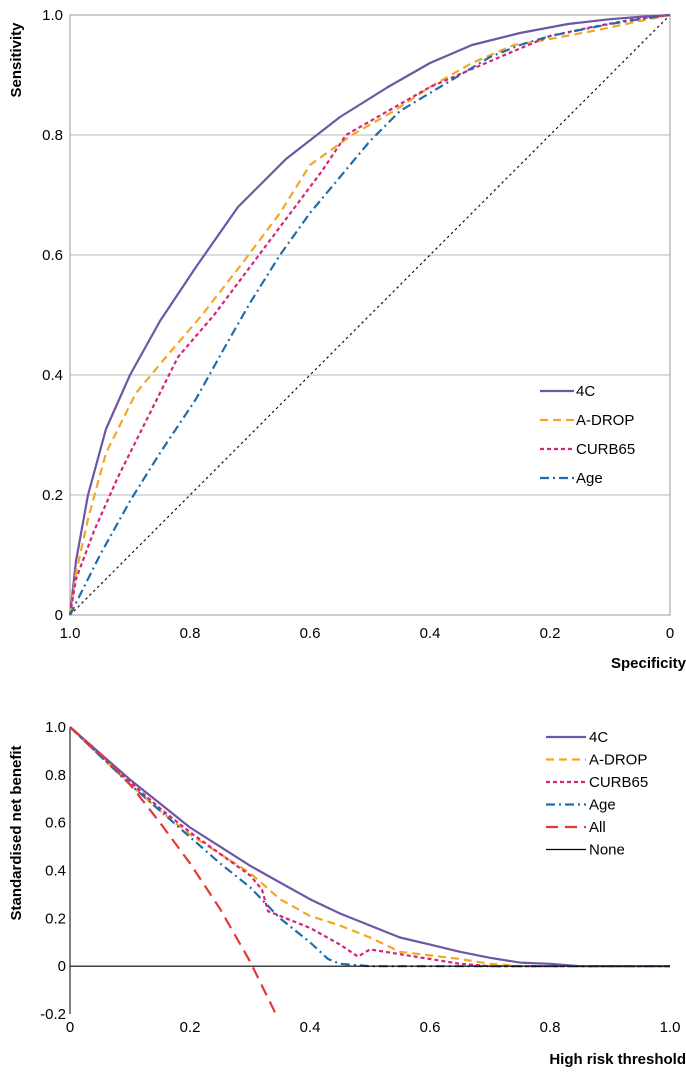  Describe the element at coordinates (430, 633) in the screenshot. I see `roc-x-tick-label: 0.4` at that location.